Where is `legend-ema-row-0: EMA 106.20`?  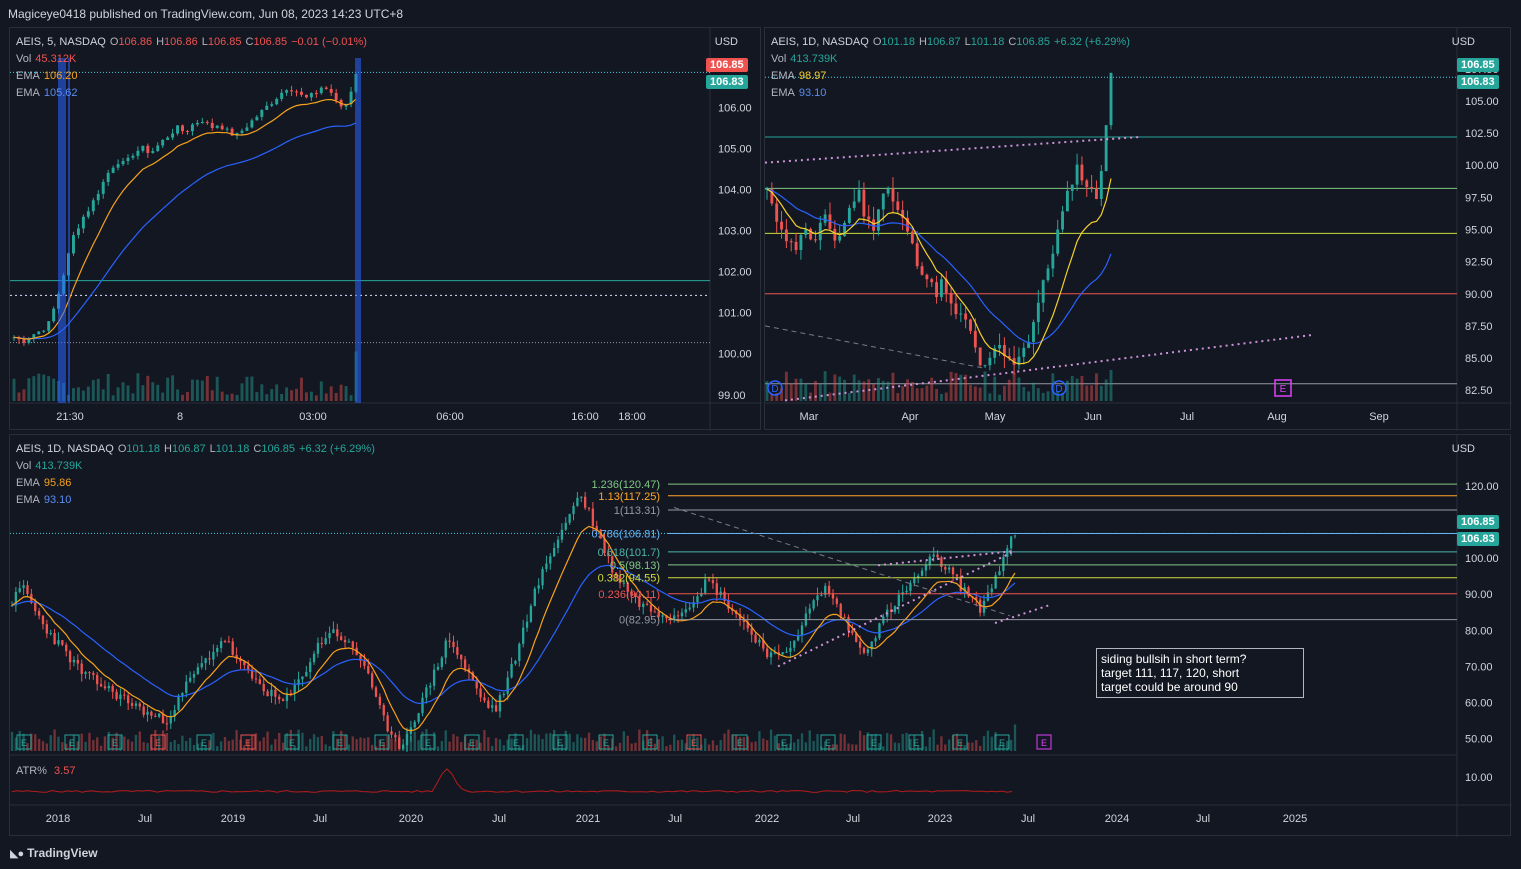 legend-ema-row-0: EMA 106.20 is located at coordinates (47, 76).